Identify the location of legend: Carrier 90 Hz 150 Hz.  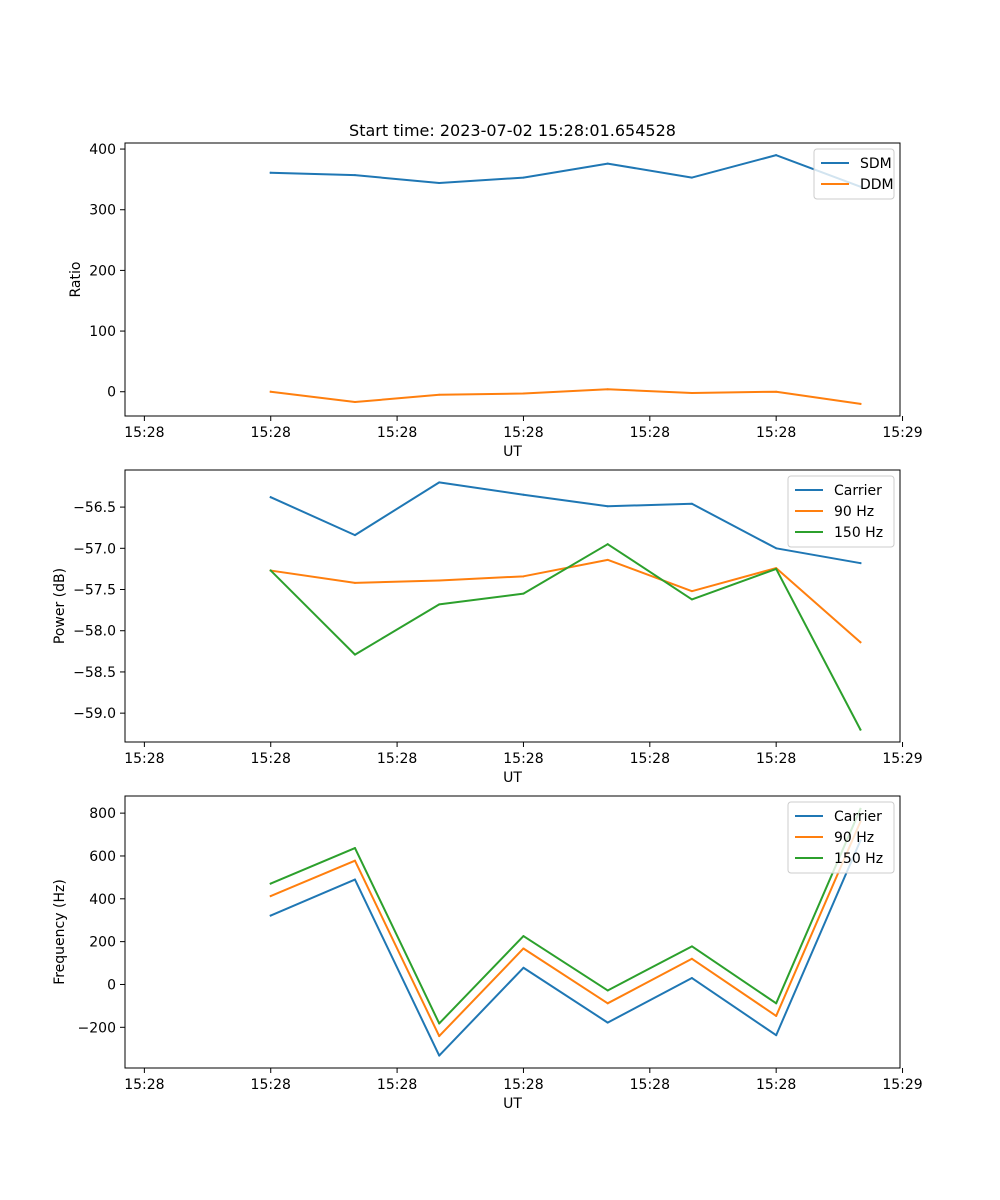
(841, 837).